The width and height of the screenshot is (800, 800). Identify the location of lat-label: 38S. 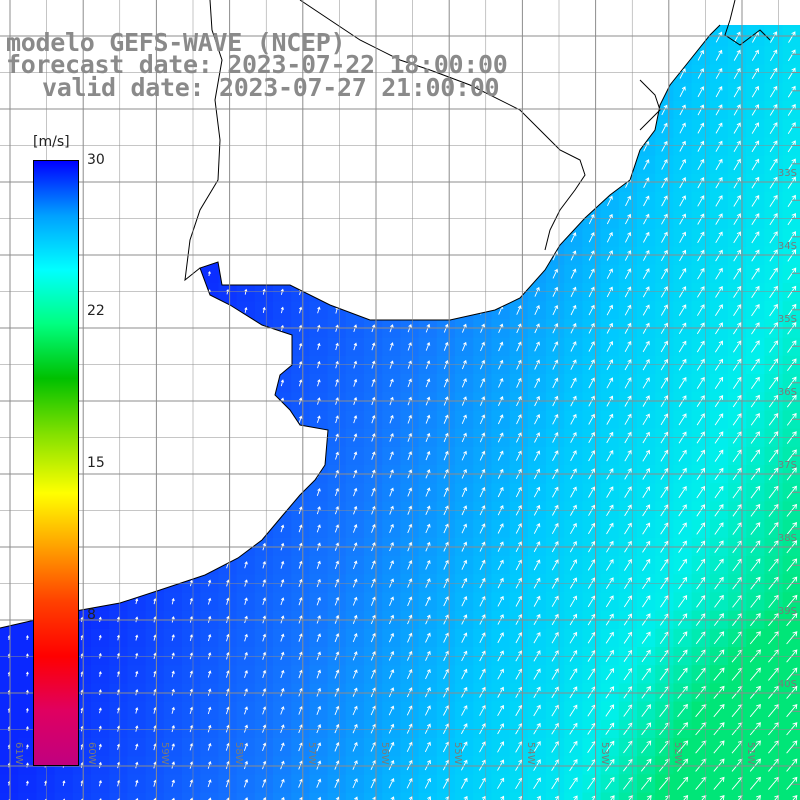
(787, 538).